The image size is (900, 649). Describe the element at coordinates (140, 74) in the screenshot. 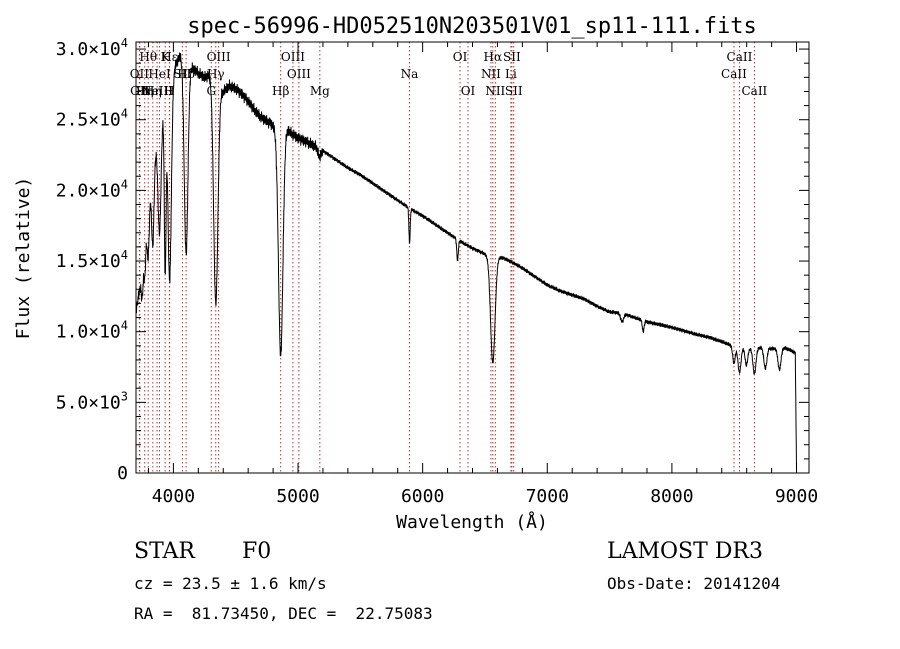

I see `line-marker-label: OII` at that location.